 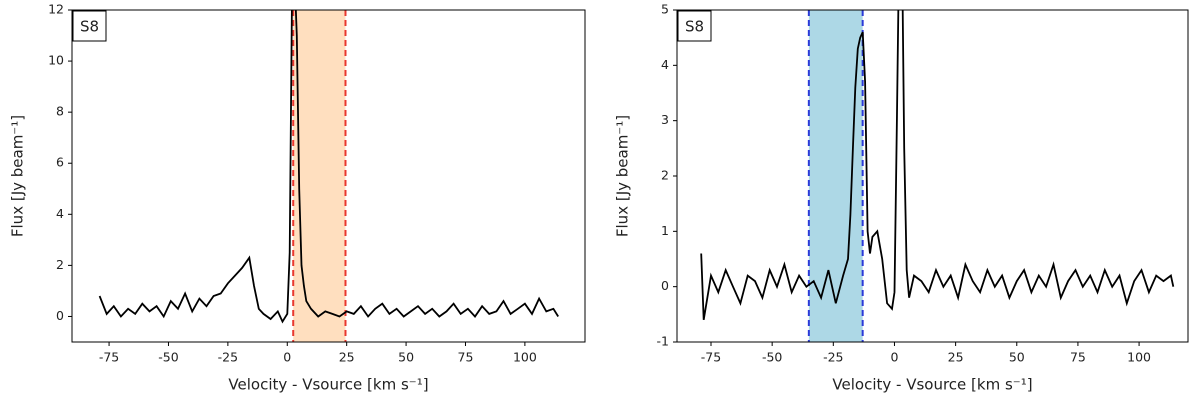 What do you see at coordinates (665, 119) in the screenshot?
I see `y-tick-label: 3` at bounding box center [665, 119].